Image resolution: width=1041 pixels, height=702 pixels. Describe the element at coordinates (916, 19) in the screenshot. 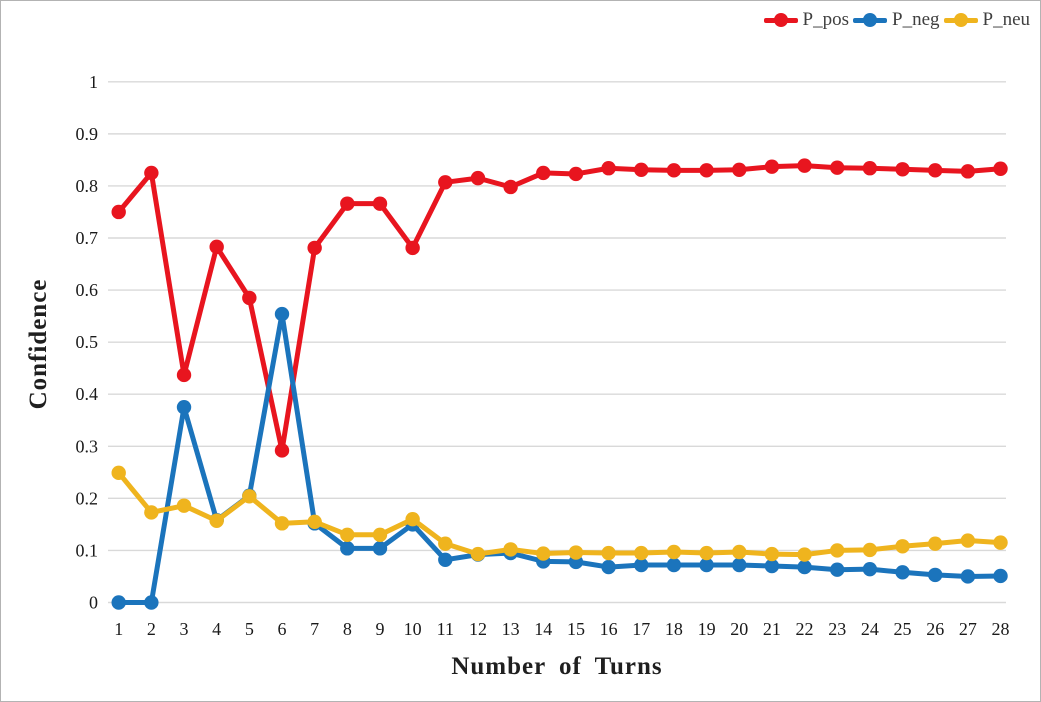

I see `legend-label-p-neg: P_neg` at that location.